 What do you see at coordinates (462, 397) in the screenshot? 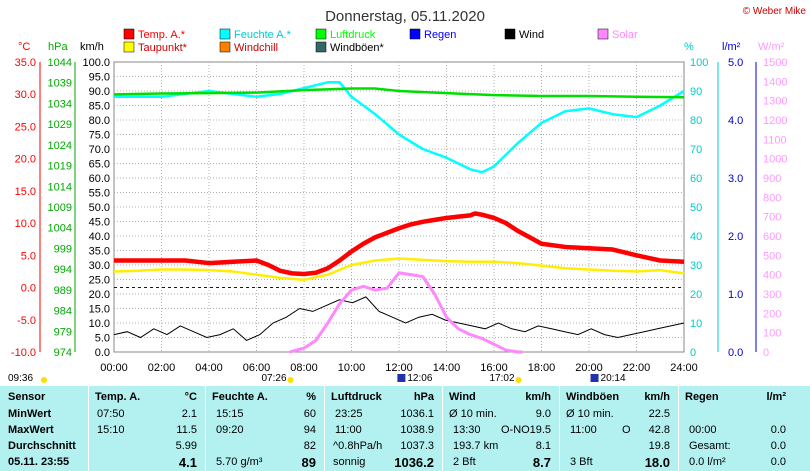
I see `stats-wind-header: Wind` at bounding box center [462, 397].